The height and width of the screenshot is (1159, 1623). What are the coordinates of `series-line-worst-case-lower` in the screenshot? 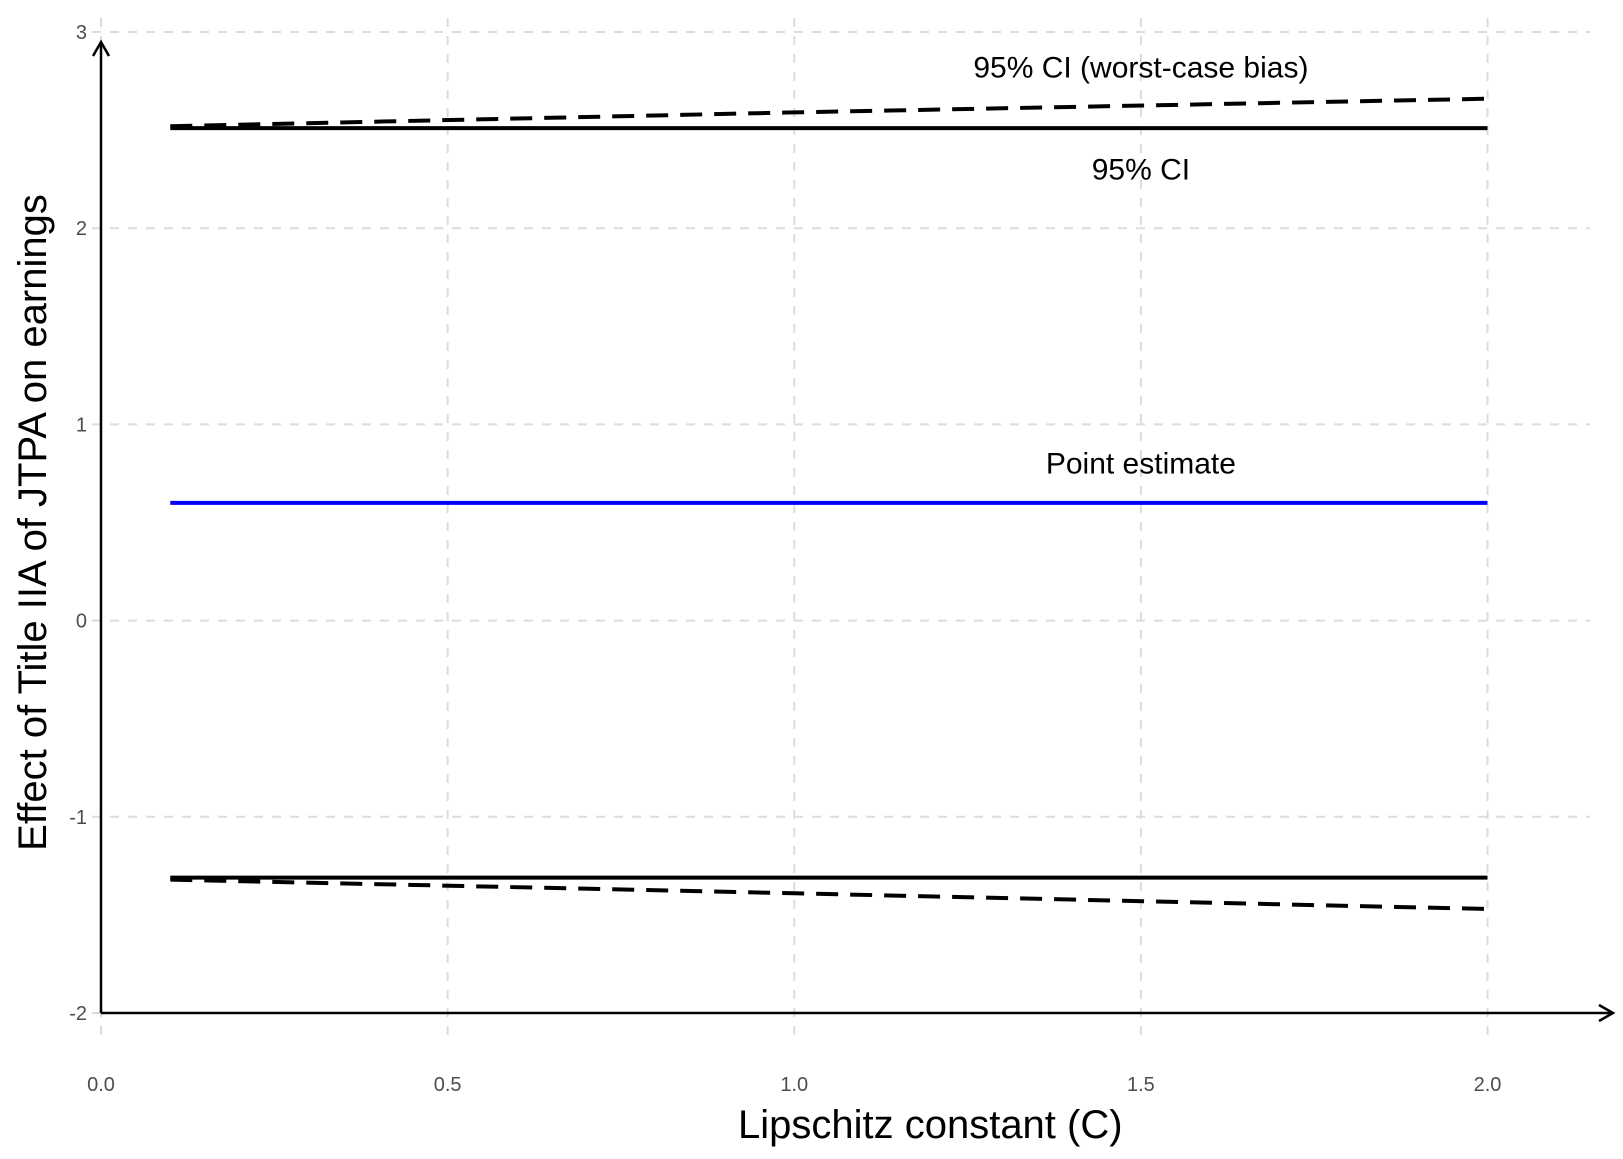 It's located at (829, 894).